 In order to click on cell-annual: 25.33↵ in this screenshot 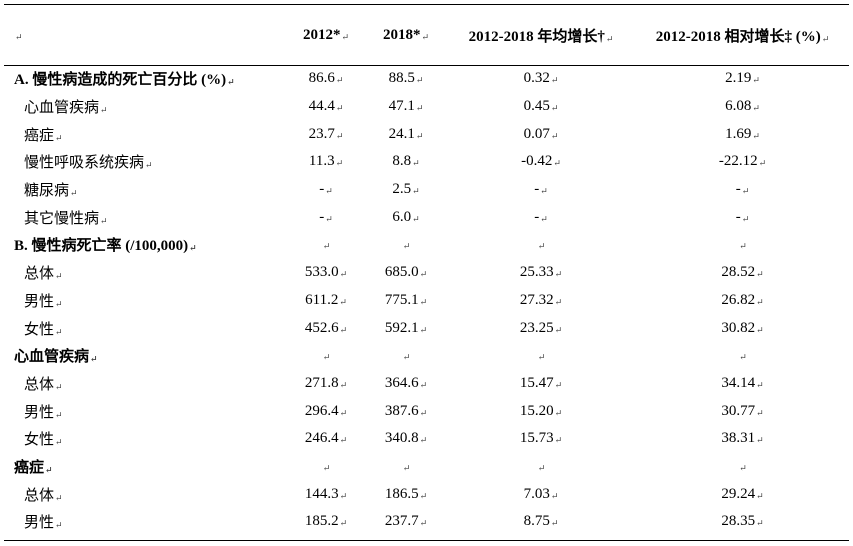, I will do `click(541, 272)`.